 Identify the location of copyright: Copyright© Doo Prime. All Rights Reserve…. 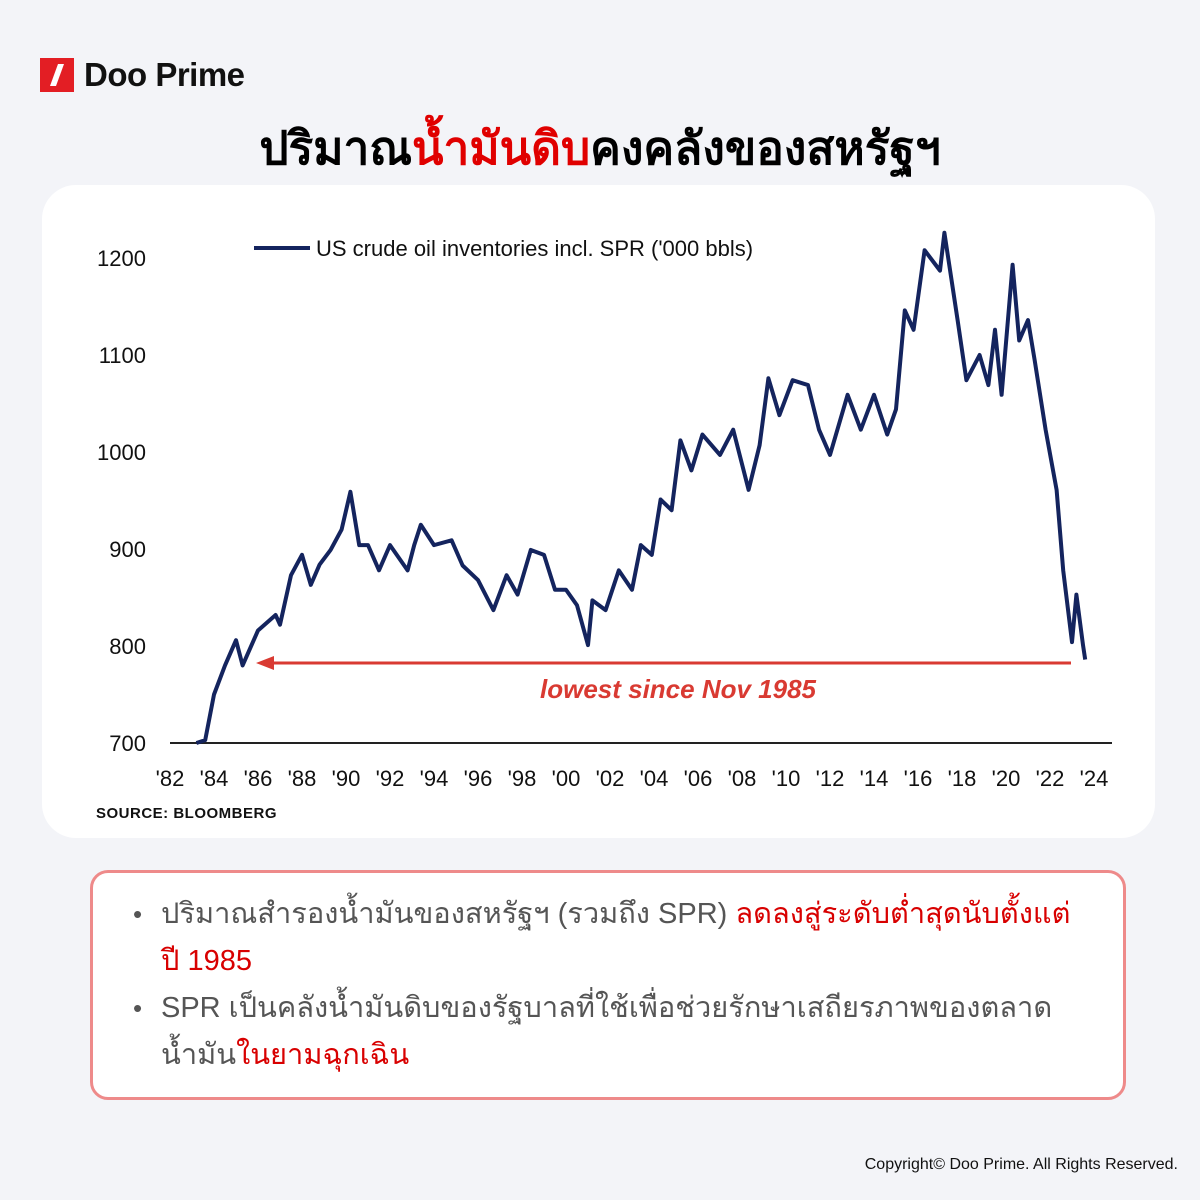
(1021, 1164).